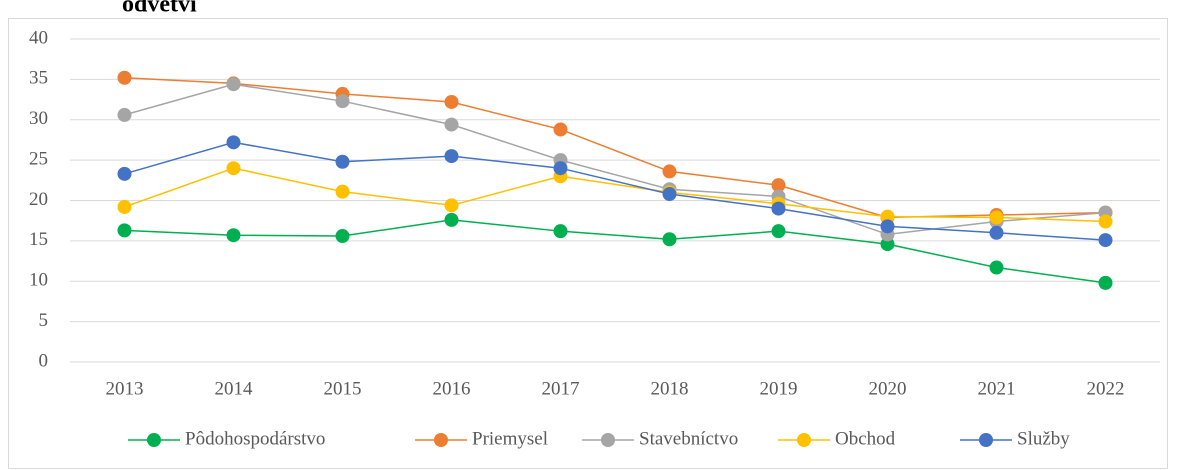 The image size is (1200, 470). I want to click on x-tick-label: 2022, so click(1106, 388).